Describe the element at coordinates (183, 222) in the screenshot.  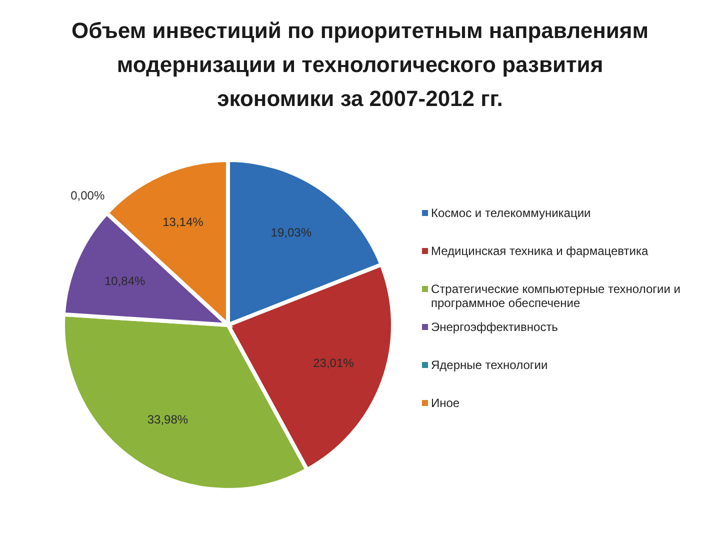
I see `data-label: 13,14%` at that location.